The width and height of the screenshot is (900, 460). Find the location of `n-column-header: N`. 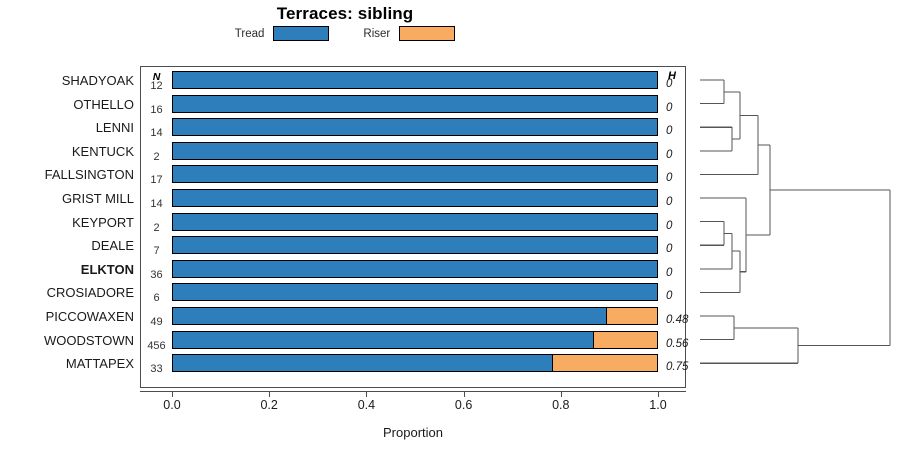

n-column-header: N is located at coordinates (156, 77).